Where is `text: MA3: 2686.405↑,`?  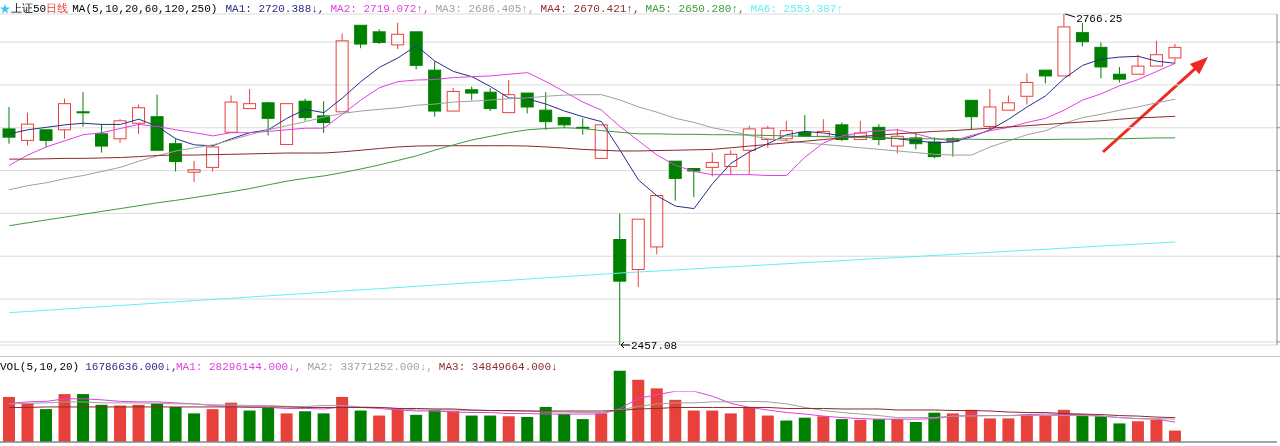 text: MA3: 2686.405↑, is located at coordinates (485, 8).